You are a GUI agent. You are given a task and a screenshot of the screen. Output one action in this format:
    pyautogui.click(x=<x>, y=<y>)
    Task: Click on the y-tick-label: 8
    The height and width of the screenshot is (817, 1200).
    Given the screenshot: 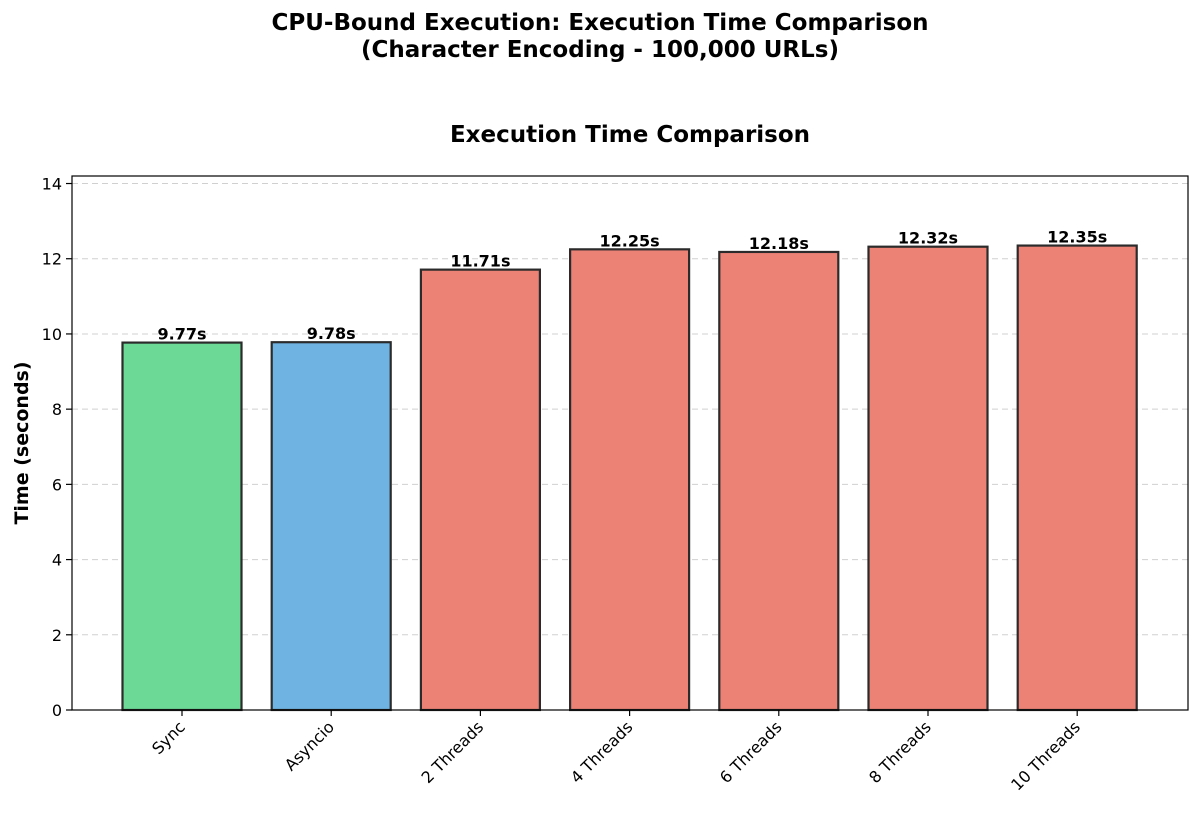 What is the action you would take?
    pyautogui.click(x=57, y=409)
    